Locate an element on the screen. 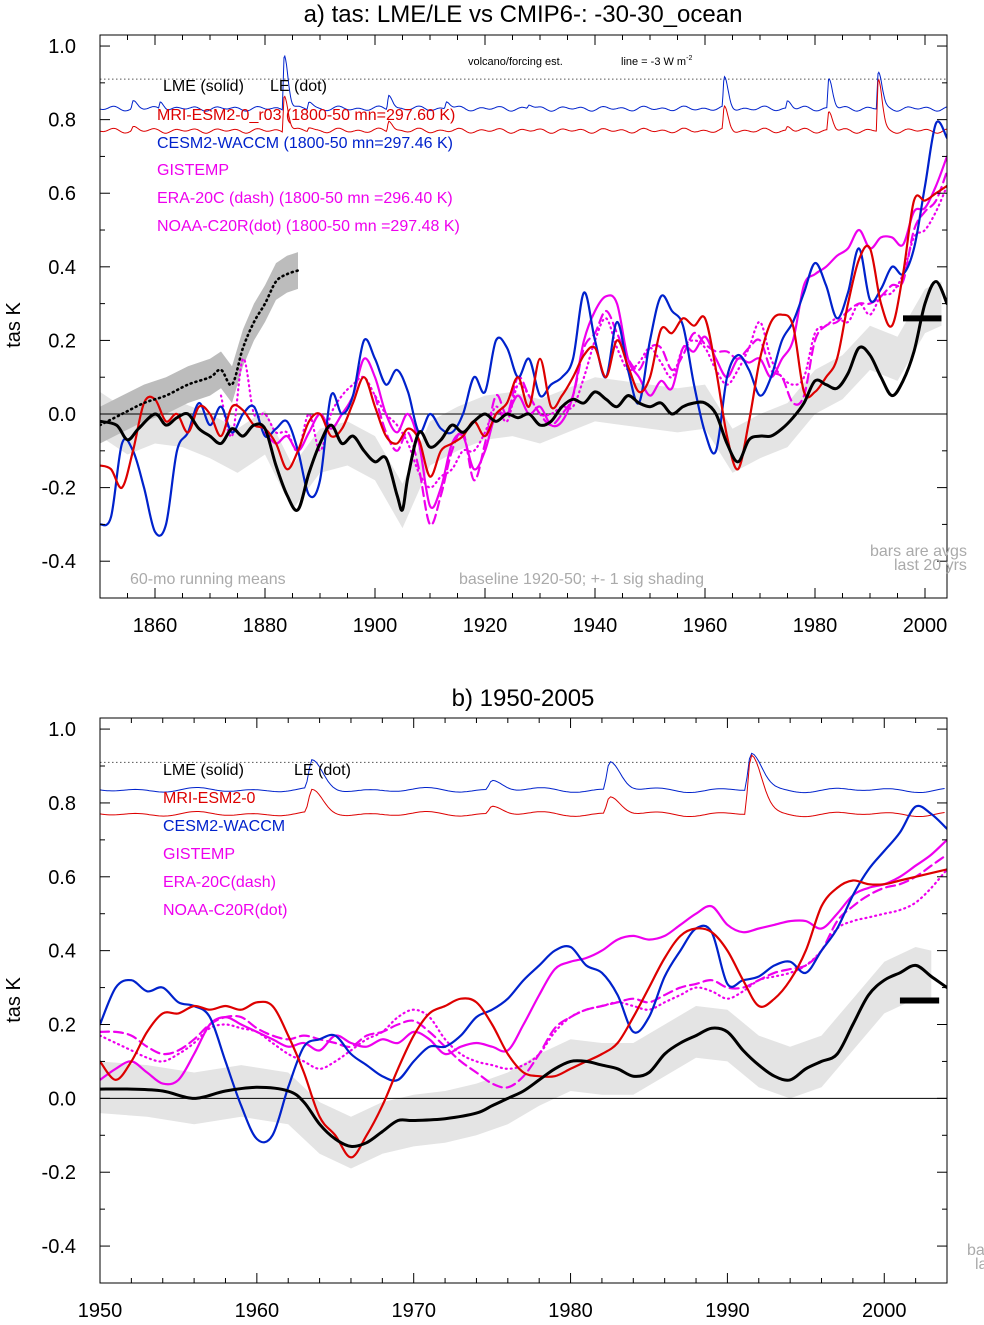 The image size is (984, 1325). x-tick-label: 1860 is located at coordinates (155, 626).